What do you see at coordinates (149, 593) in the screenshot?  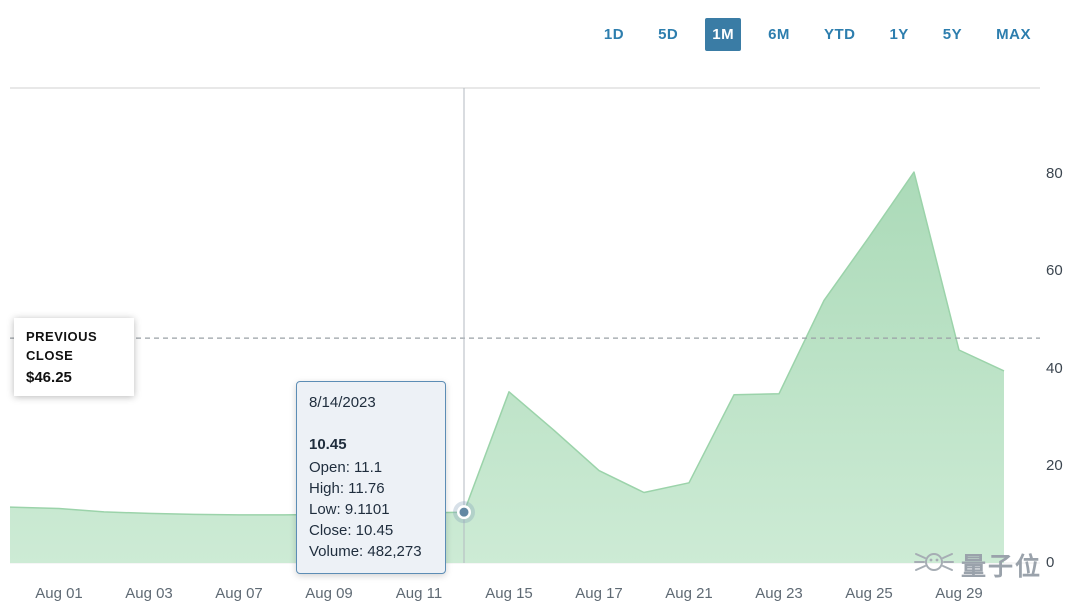 I see `x-tick-label: Aug 03` at bounding box center [149, 593].